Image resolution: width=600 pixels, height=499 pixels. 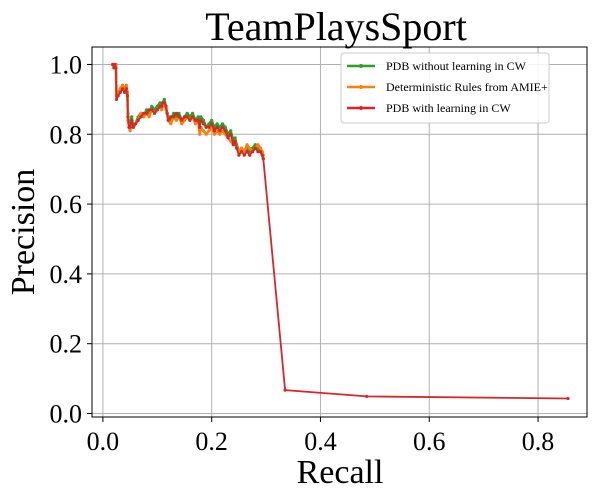 I want to click on x-tick-label: 0.8, so click(x=538, y=441).